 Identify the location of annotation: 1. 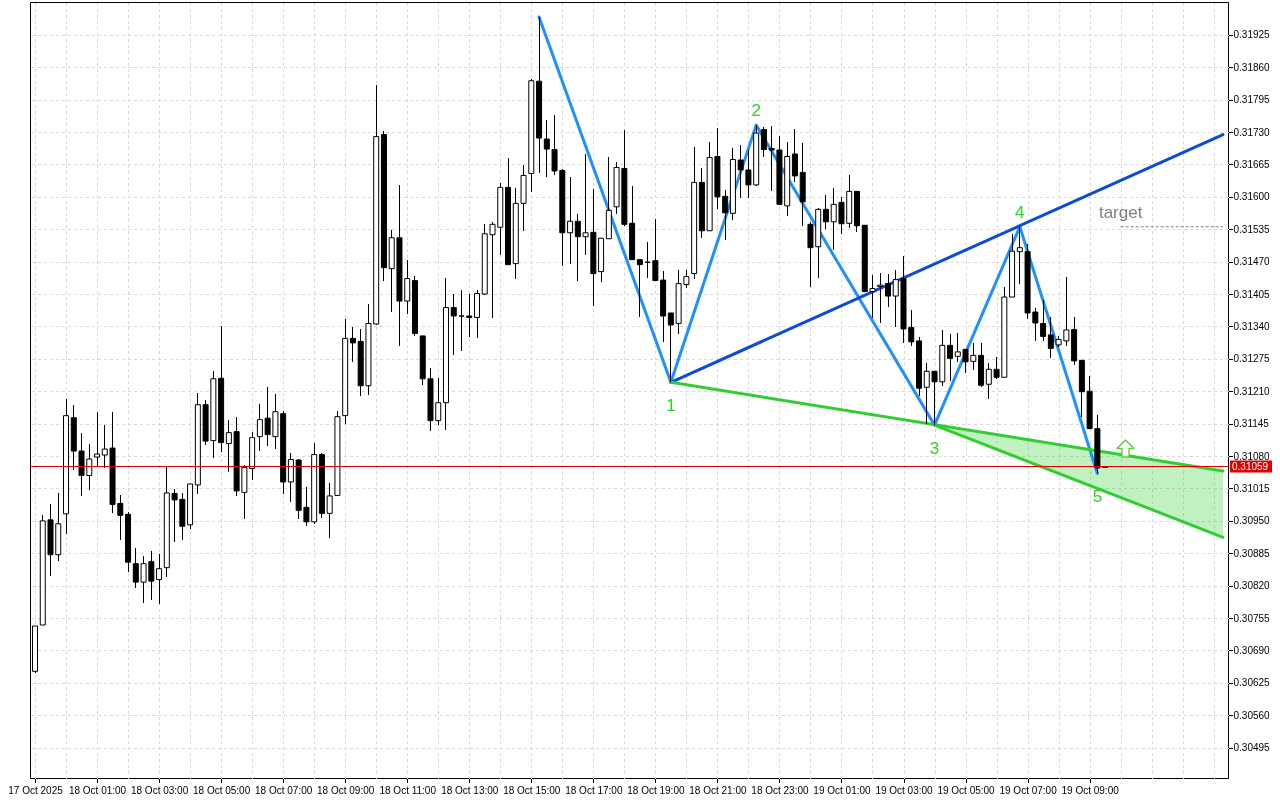
(671, 406).